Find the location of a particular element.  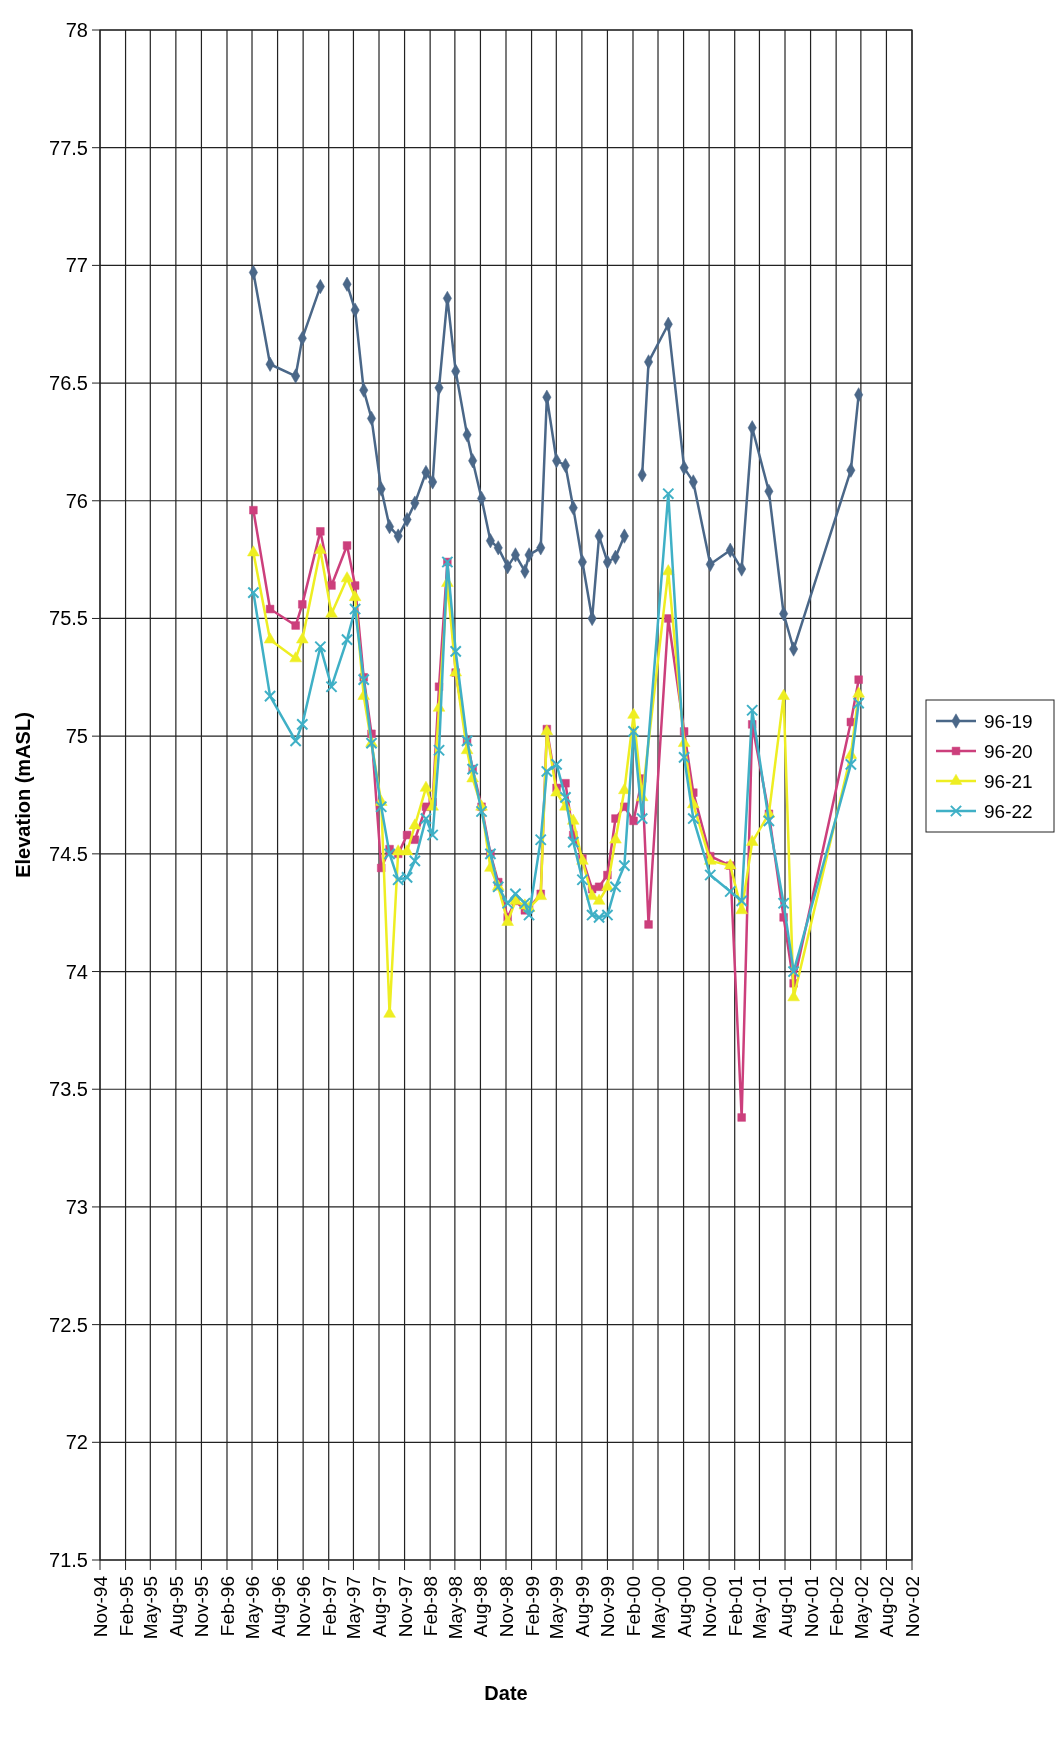

x-tick-label: Aug-00 is located at coordinates (684, 1607).